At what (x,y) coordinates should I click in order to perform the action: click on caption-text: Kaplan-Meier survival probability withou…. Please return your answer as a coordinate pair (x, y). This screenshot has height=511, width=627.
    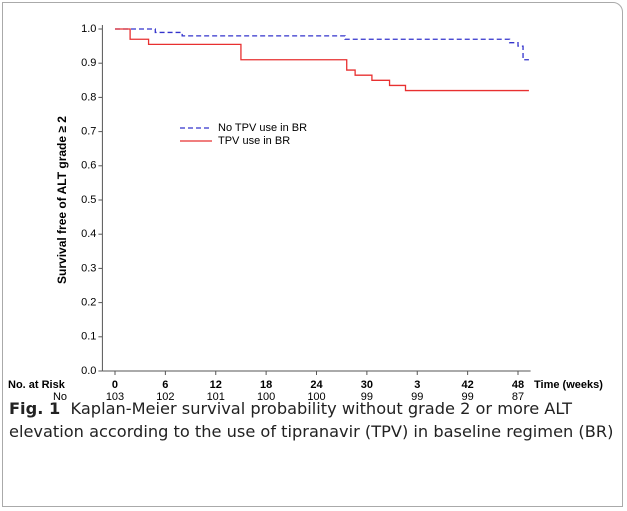
    Looking at the image, I should click on (311, 420).